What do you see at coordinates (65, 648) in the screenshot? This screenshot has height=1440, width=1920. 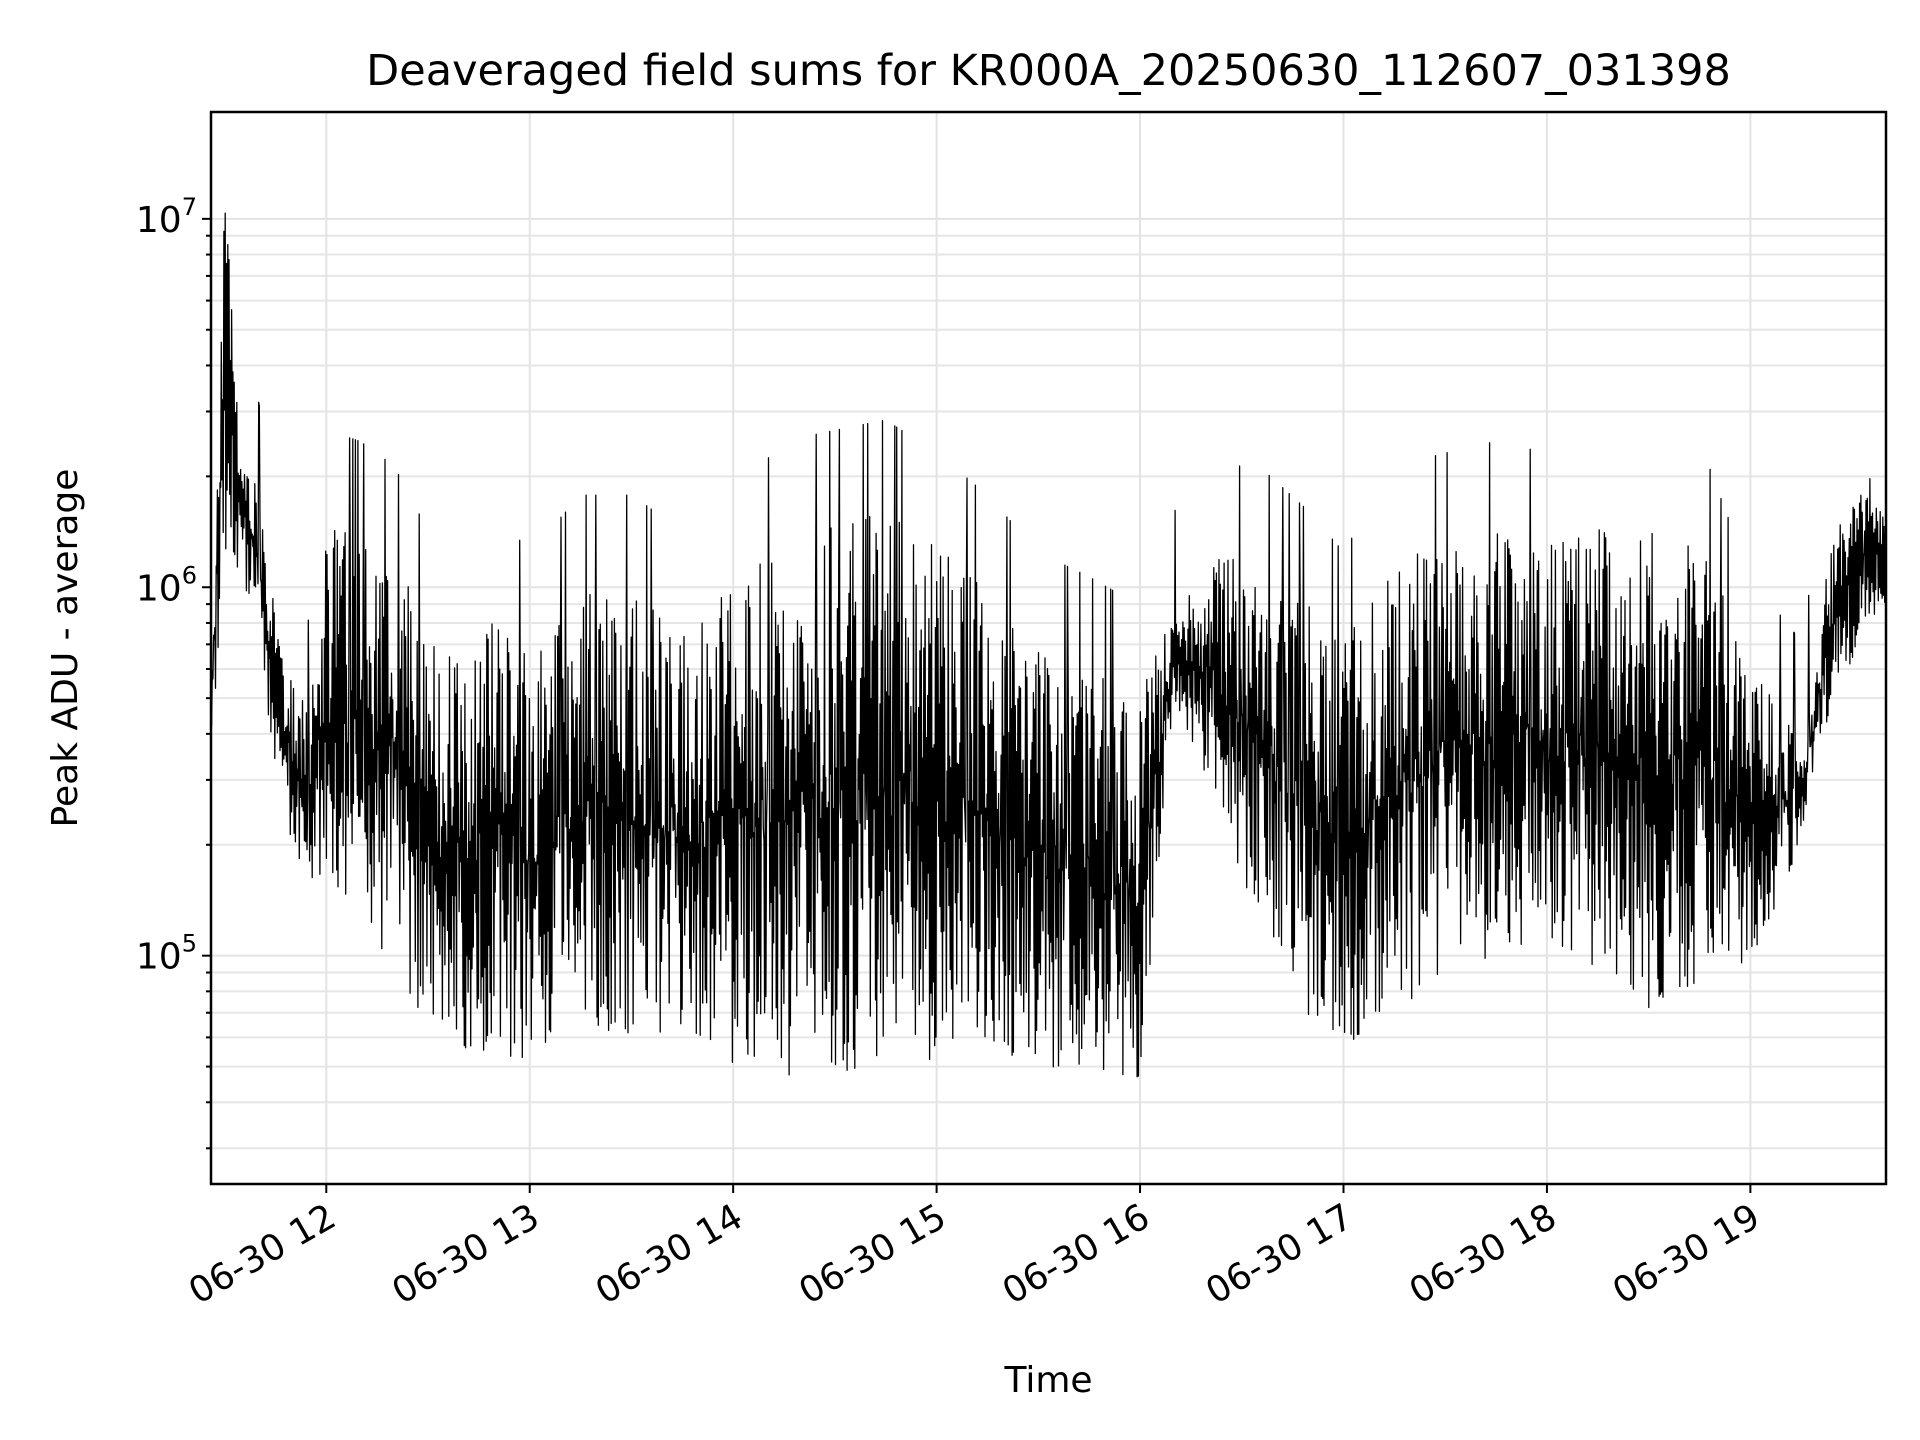 I see `y-axis-label: Peak ADU - average` at bounding box center [65, 648].